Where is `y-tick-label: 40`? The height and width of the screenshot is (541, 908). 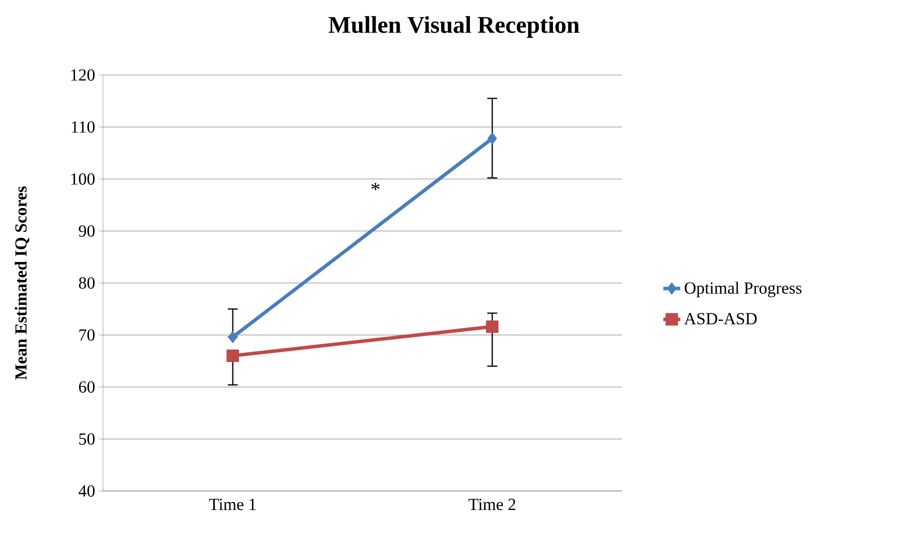 y-tick-label: 40 is located at coordinates (86, 491).